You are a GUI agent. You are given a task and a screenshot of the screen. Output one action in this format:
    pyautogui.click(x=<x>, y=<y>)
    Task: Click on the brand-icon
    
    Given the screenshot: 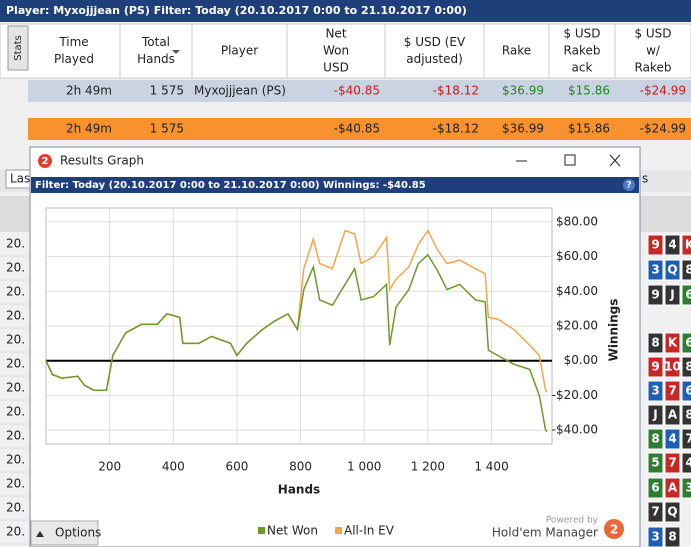 What is the action you would take?
    pyautogui.click(x=614, y=529)
    